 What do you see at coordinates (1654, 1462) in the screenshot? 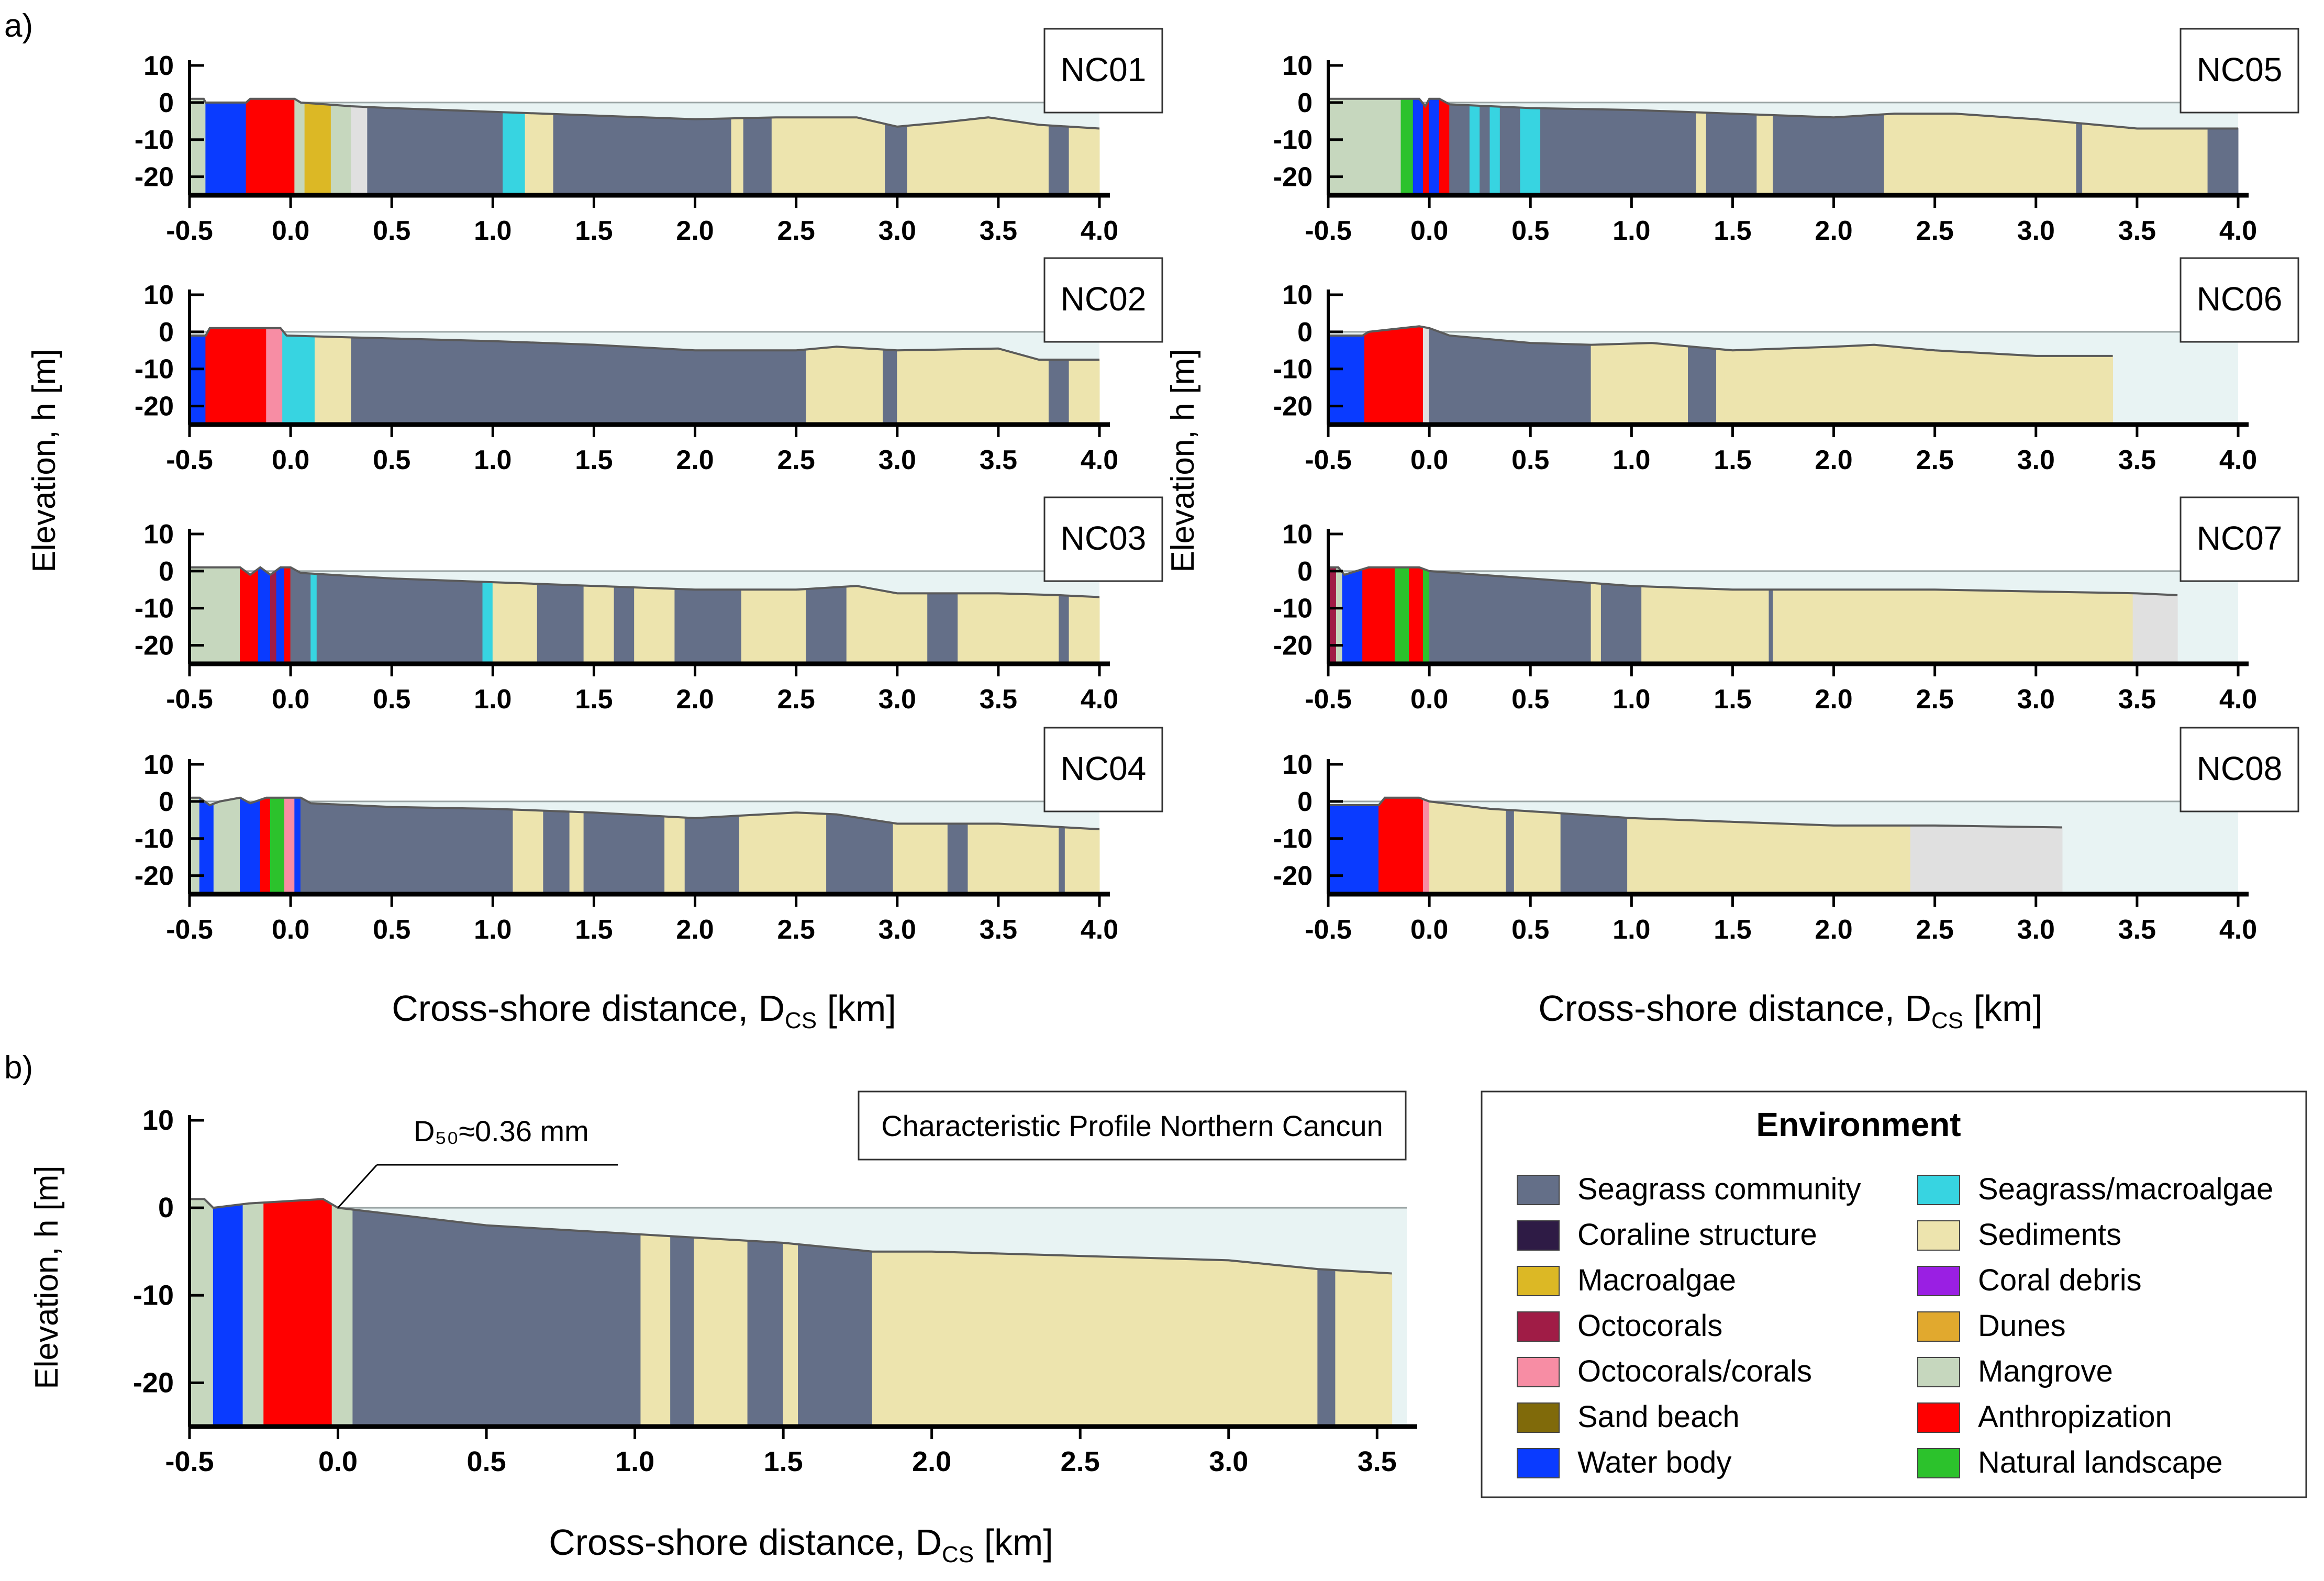
I see `legend-item-label: Water body` at bounding box center [1654, 1462].